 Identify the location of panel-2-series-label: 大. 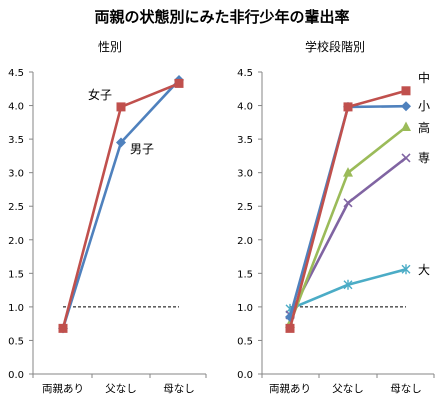
(424, 270).